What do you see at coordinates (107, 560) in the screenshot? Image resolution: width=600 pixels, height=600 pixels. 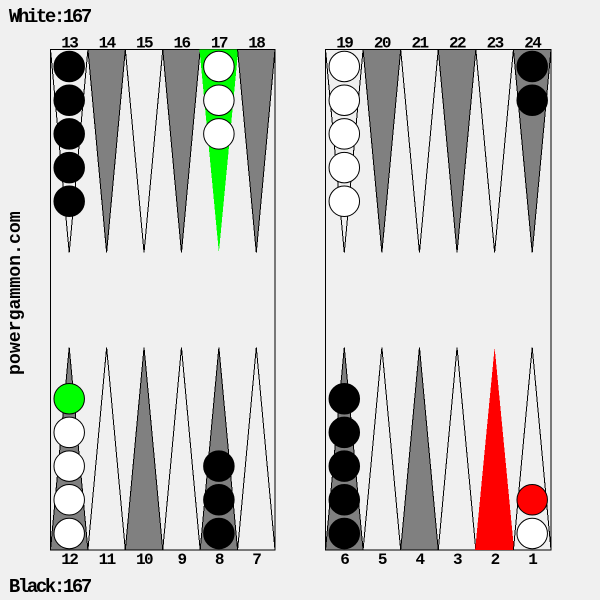 I see `svg-text: 11` at bounding box center [107, 560].